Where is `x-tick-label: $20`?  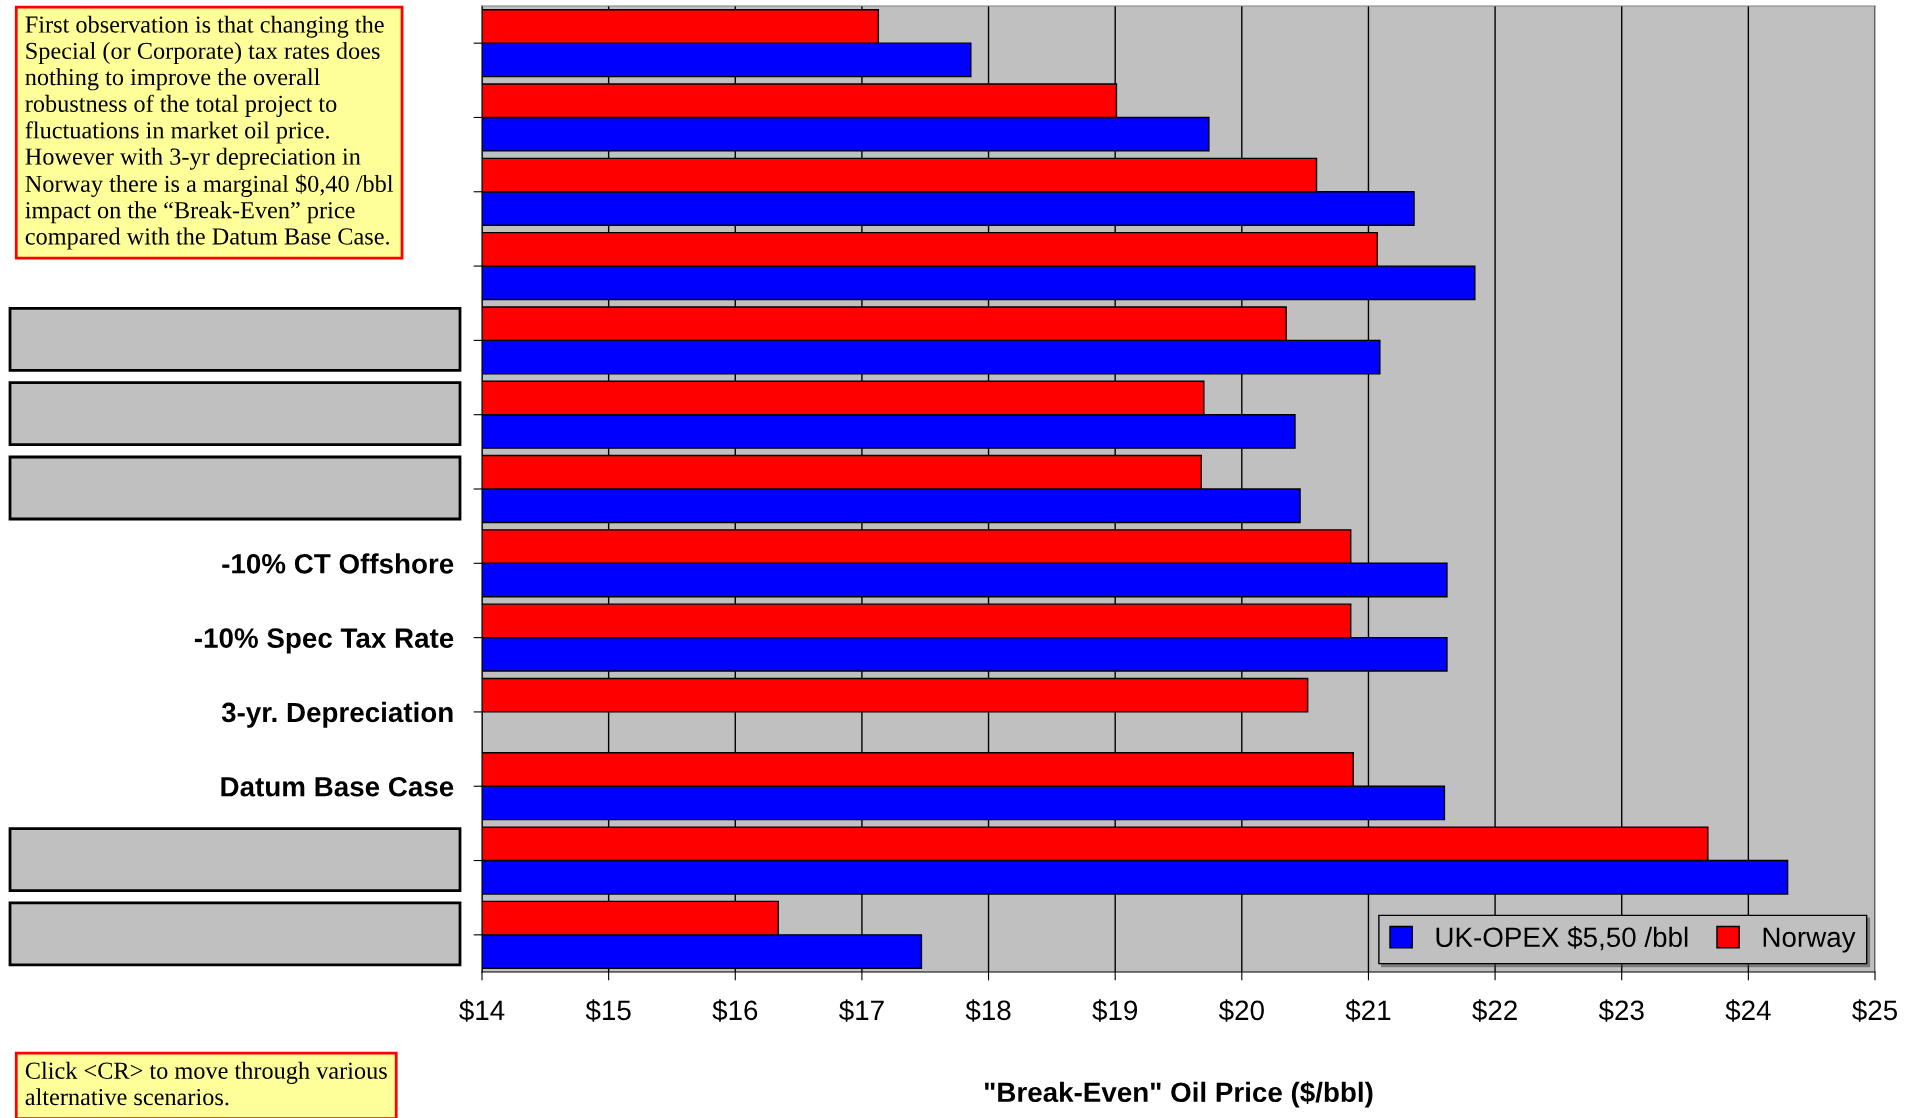 x-tick-label: $20 is located at coordinates (1241, 1010).